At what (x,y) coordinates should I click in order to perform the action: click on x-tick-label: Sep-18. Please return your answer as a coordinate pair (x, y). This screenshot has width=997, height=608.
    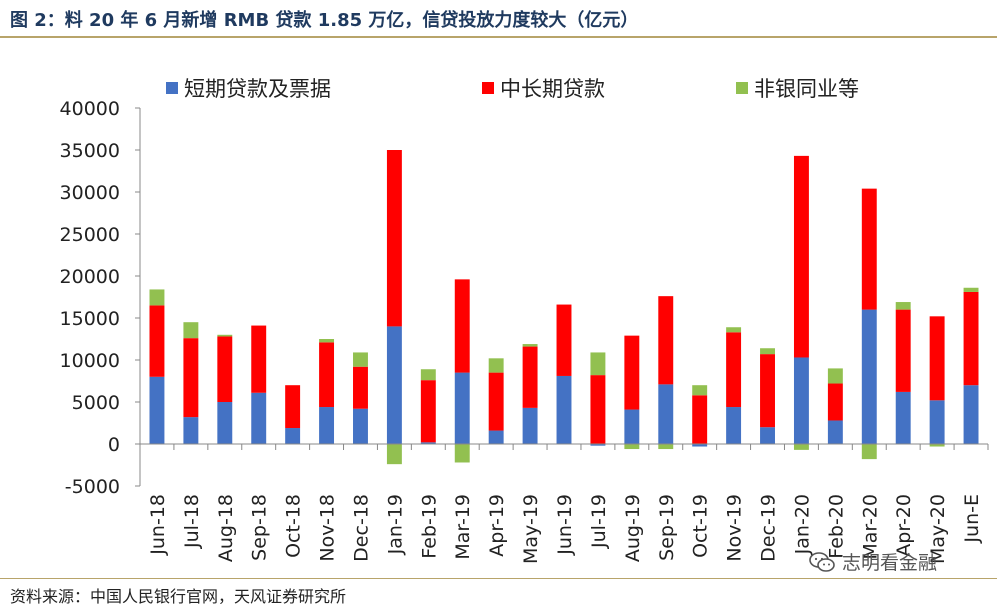
    Looking at the image, I should click on (260, 527).